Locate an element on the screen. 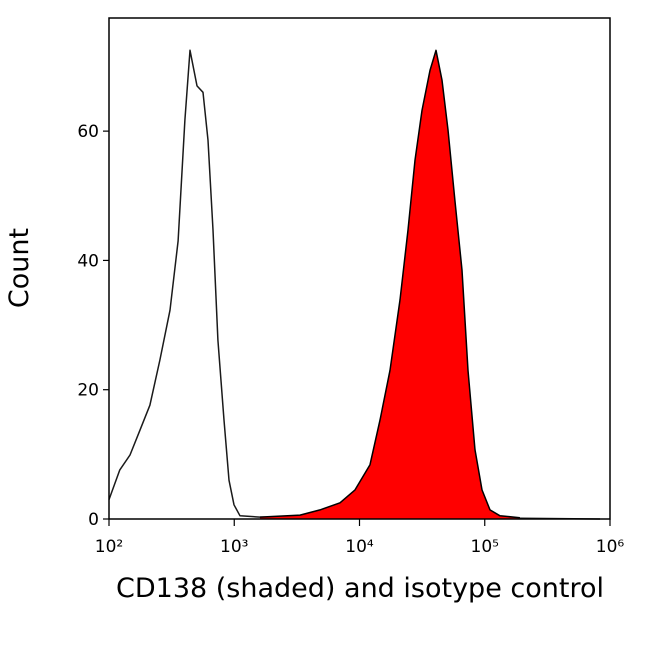  x-tick-label: 10³ is located at coordinates (234, 547).